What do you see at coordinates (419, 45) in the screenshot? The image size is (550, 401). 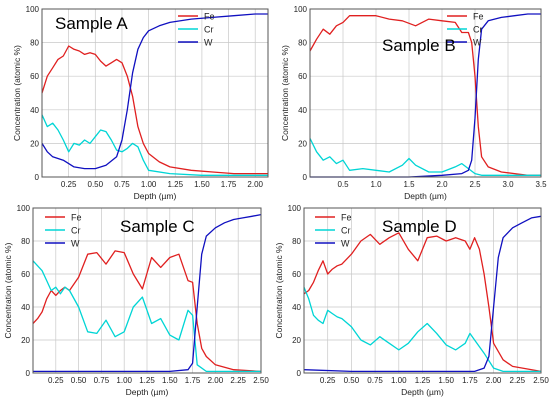 I see `chart-title: Sample B` at bounding box center [419, 45].